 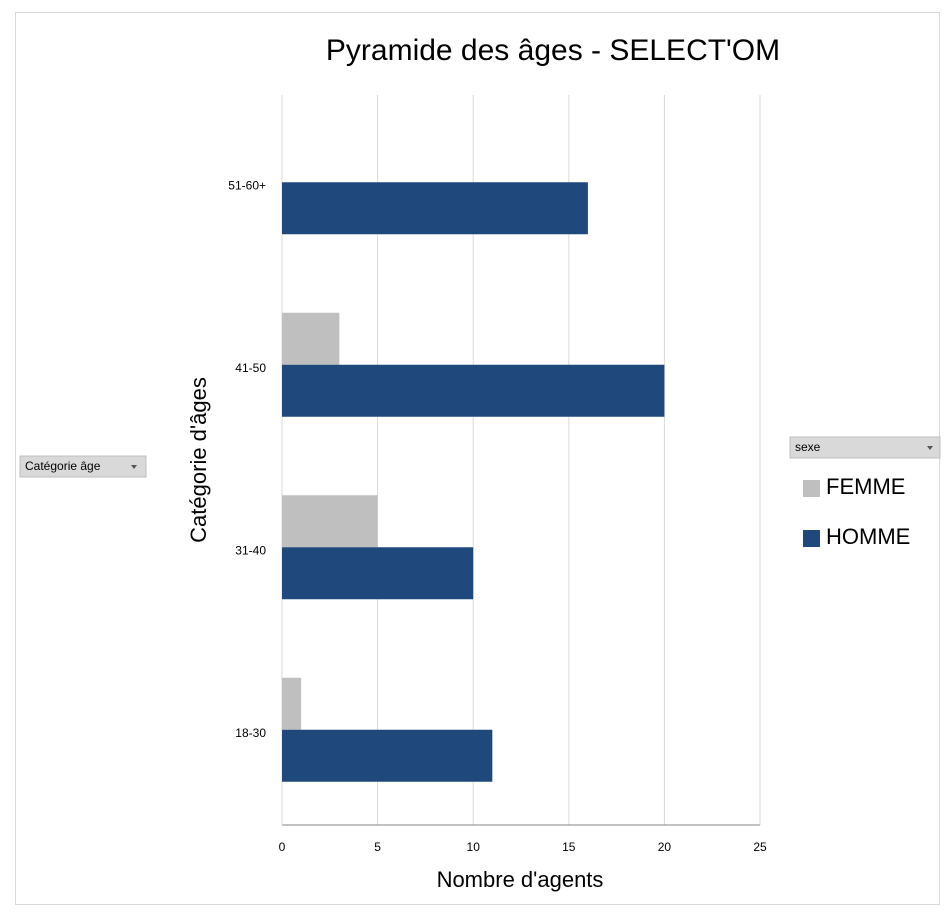 What do you see at coordinates (553, 50) in the screenshot?
I see `chart-title: Pyramide des âges - SELECT'OM` at bounding box center [553, 50].